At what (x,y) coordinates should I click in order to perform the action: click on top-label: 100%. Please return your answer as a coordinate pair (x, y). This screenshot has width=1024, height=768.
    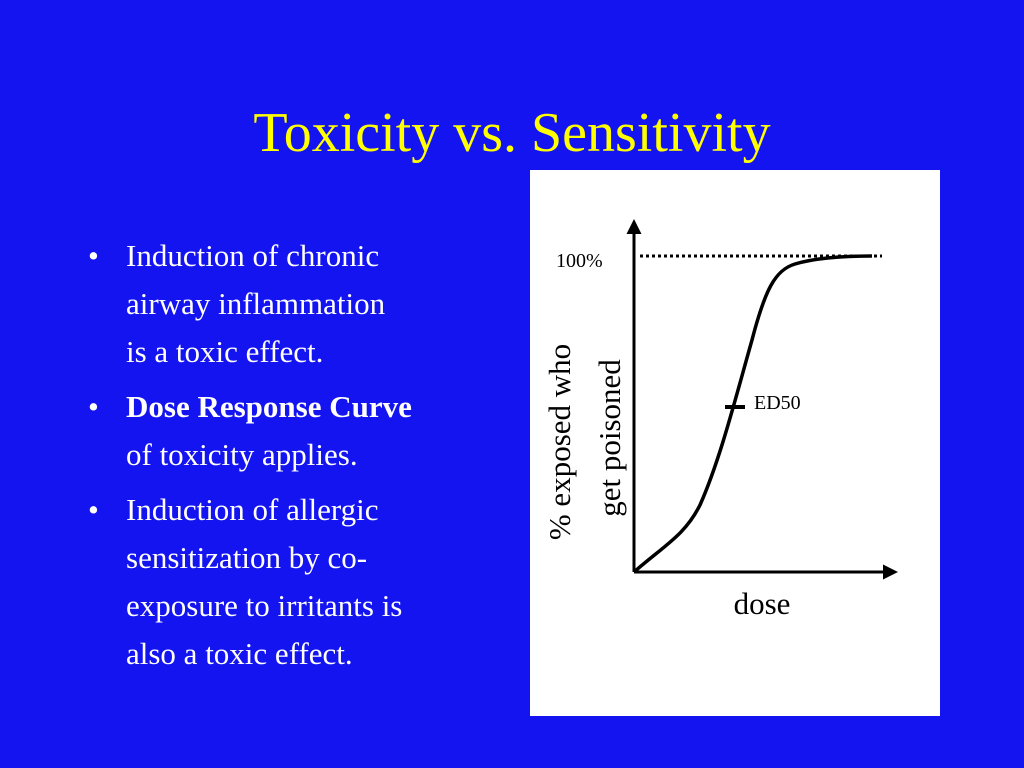
    Looking at the image, I should click on (579, 261).